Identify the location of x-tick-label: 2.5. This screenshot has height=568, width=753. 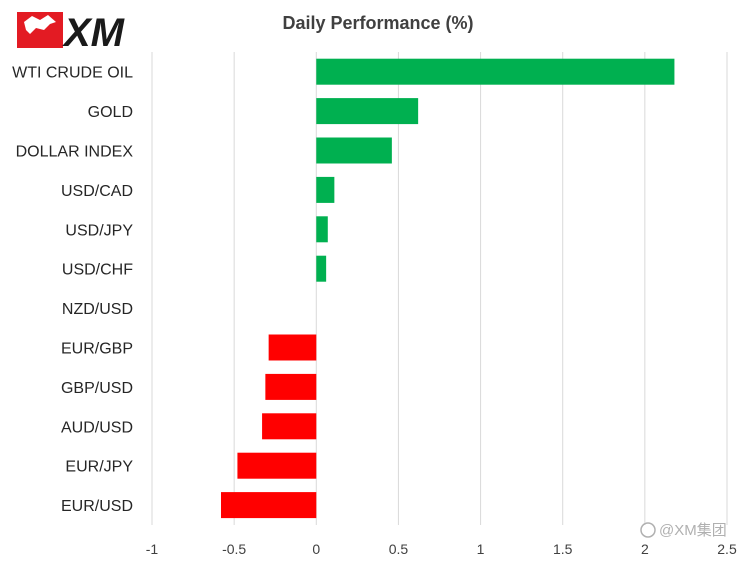
(727, 549).